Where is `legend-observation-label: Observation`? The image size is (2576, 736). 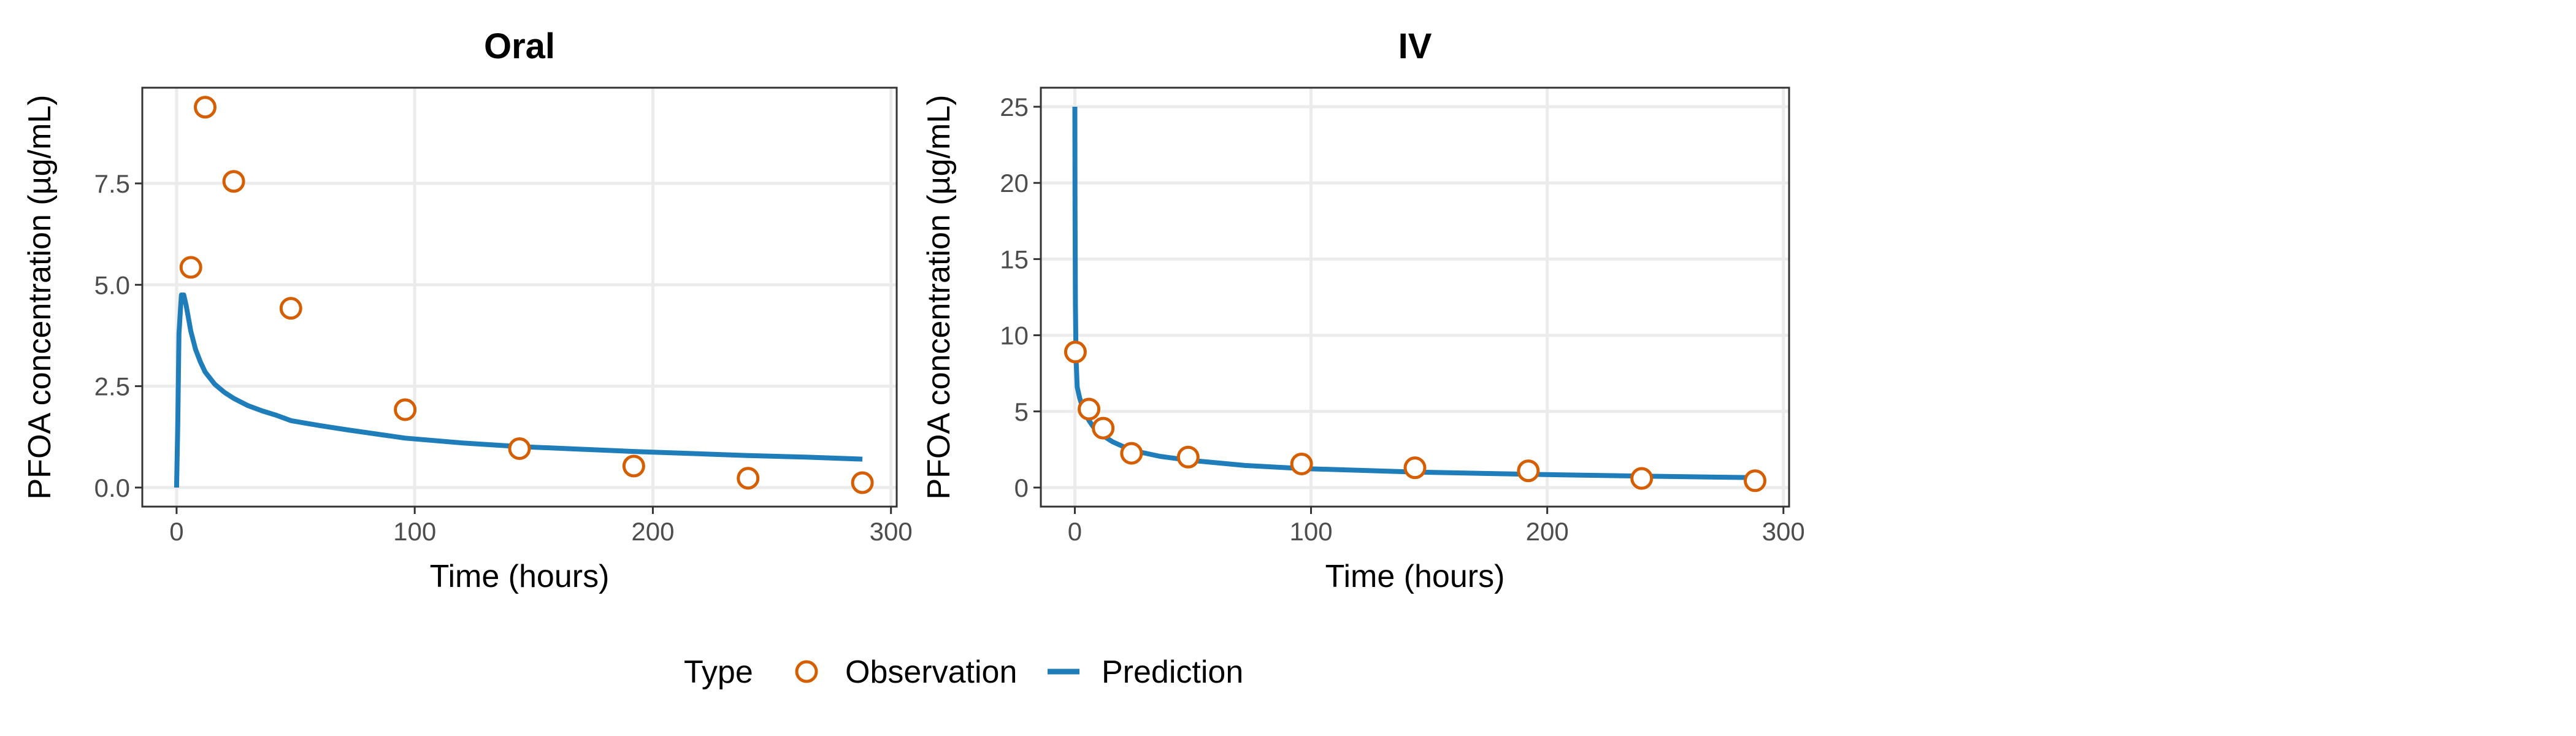 legend-observation-label: Observation is located at coordinates (931, 672).